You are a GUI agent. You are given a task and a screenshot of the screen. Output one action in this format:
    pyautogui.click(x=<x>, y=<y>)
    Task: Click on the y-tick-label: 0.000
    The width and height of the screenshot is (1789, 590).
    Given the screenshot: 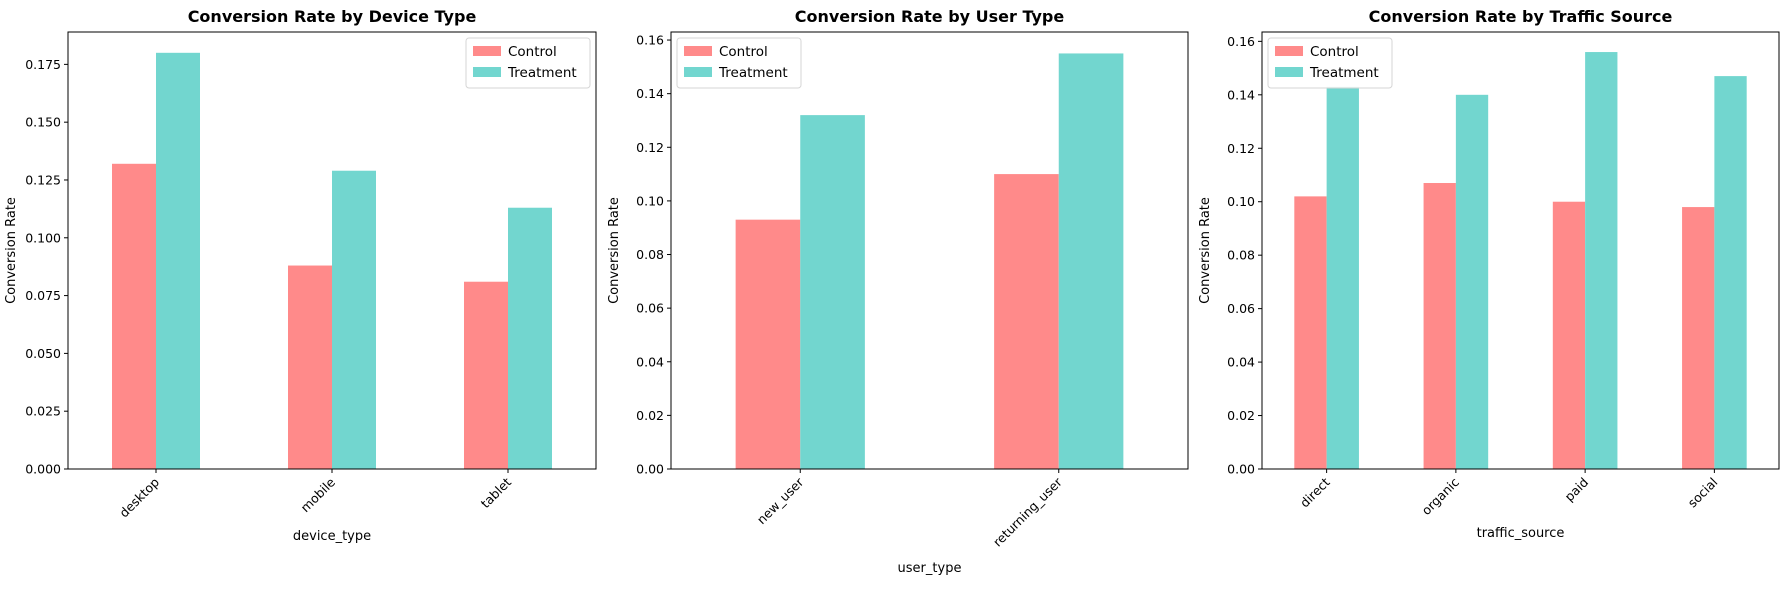 What is the action you would take?
    pyautogui.click(x=43, y=469)
    